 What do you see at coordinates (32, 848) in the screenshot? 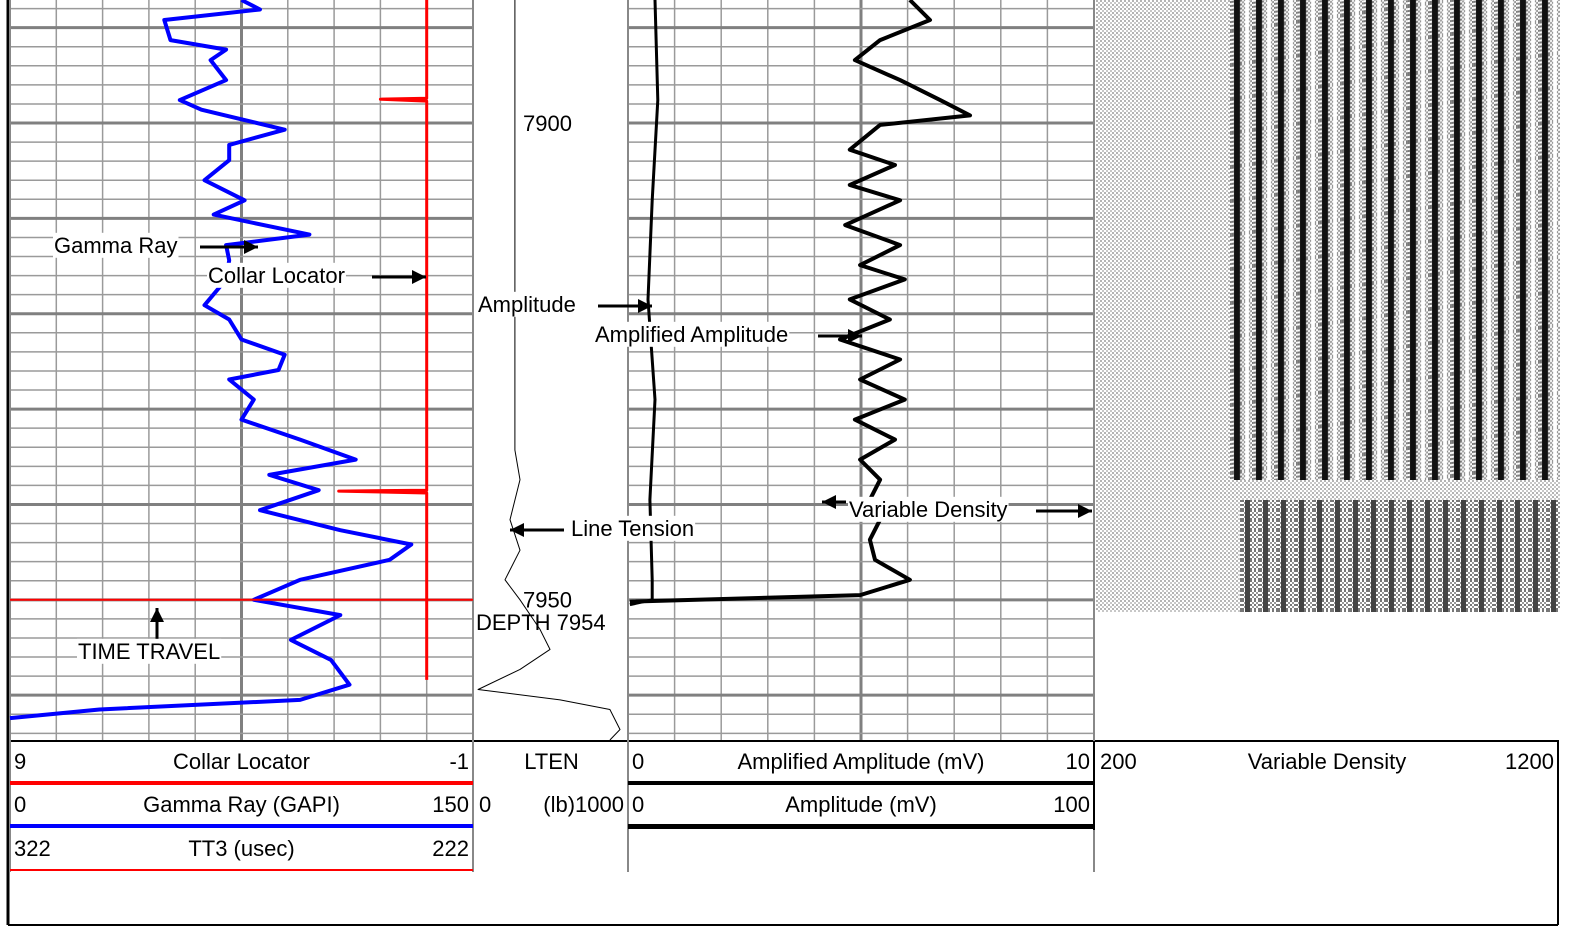
I see `scale-min: 322` at bounding box center [32, 848].